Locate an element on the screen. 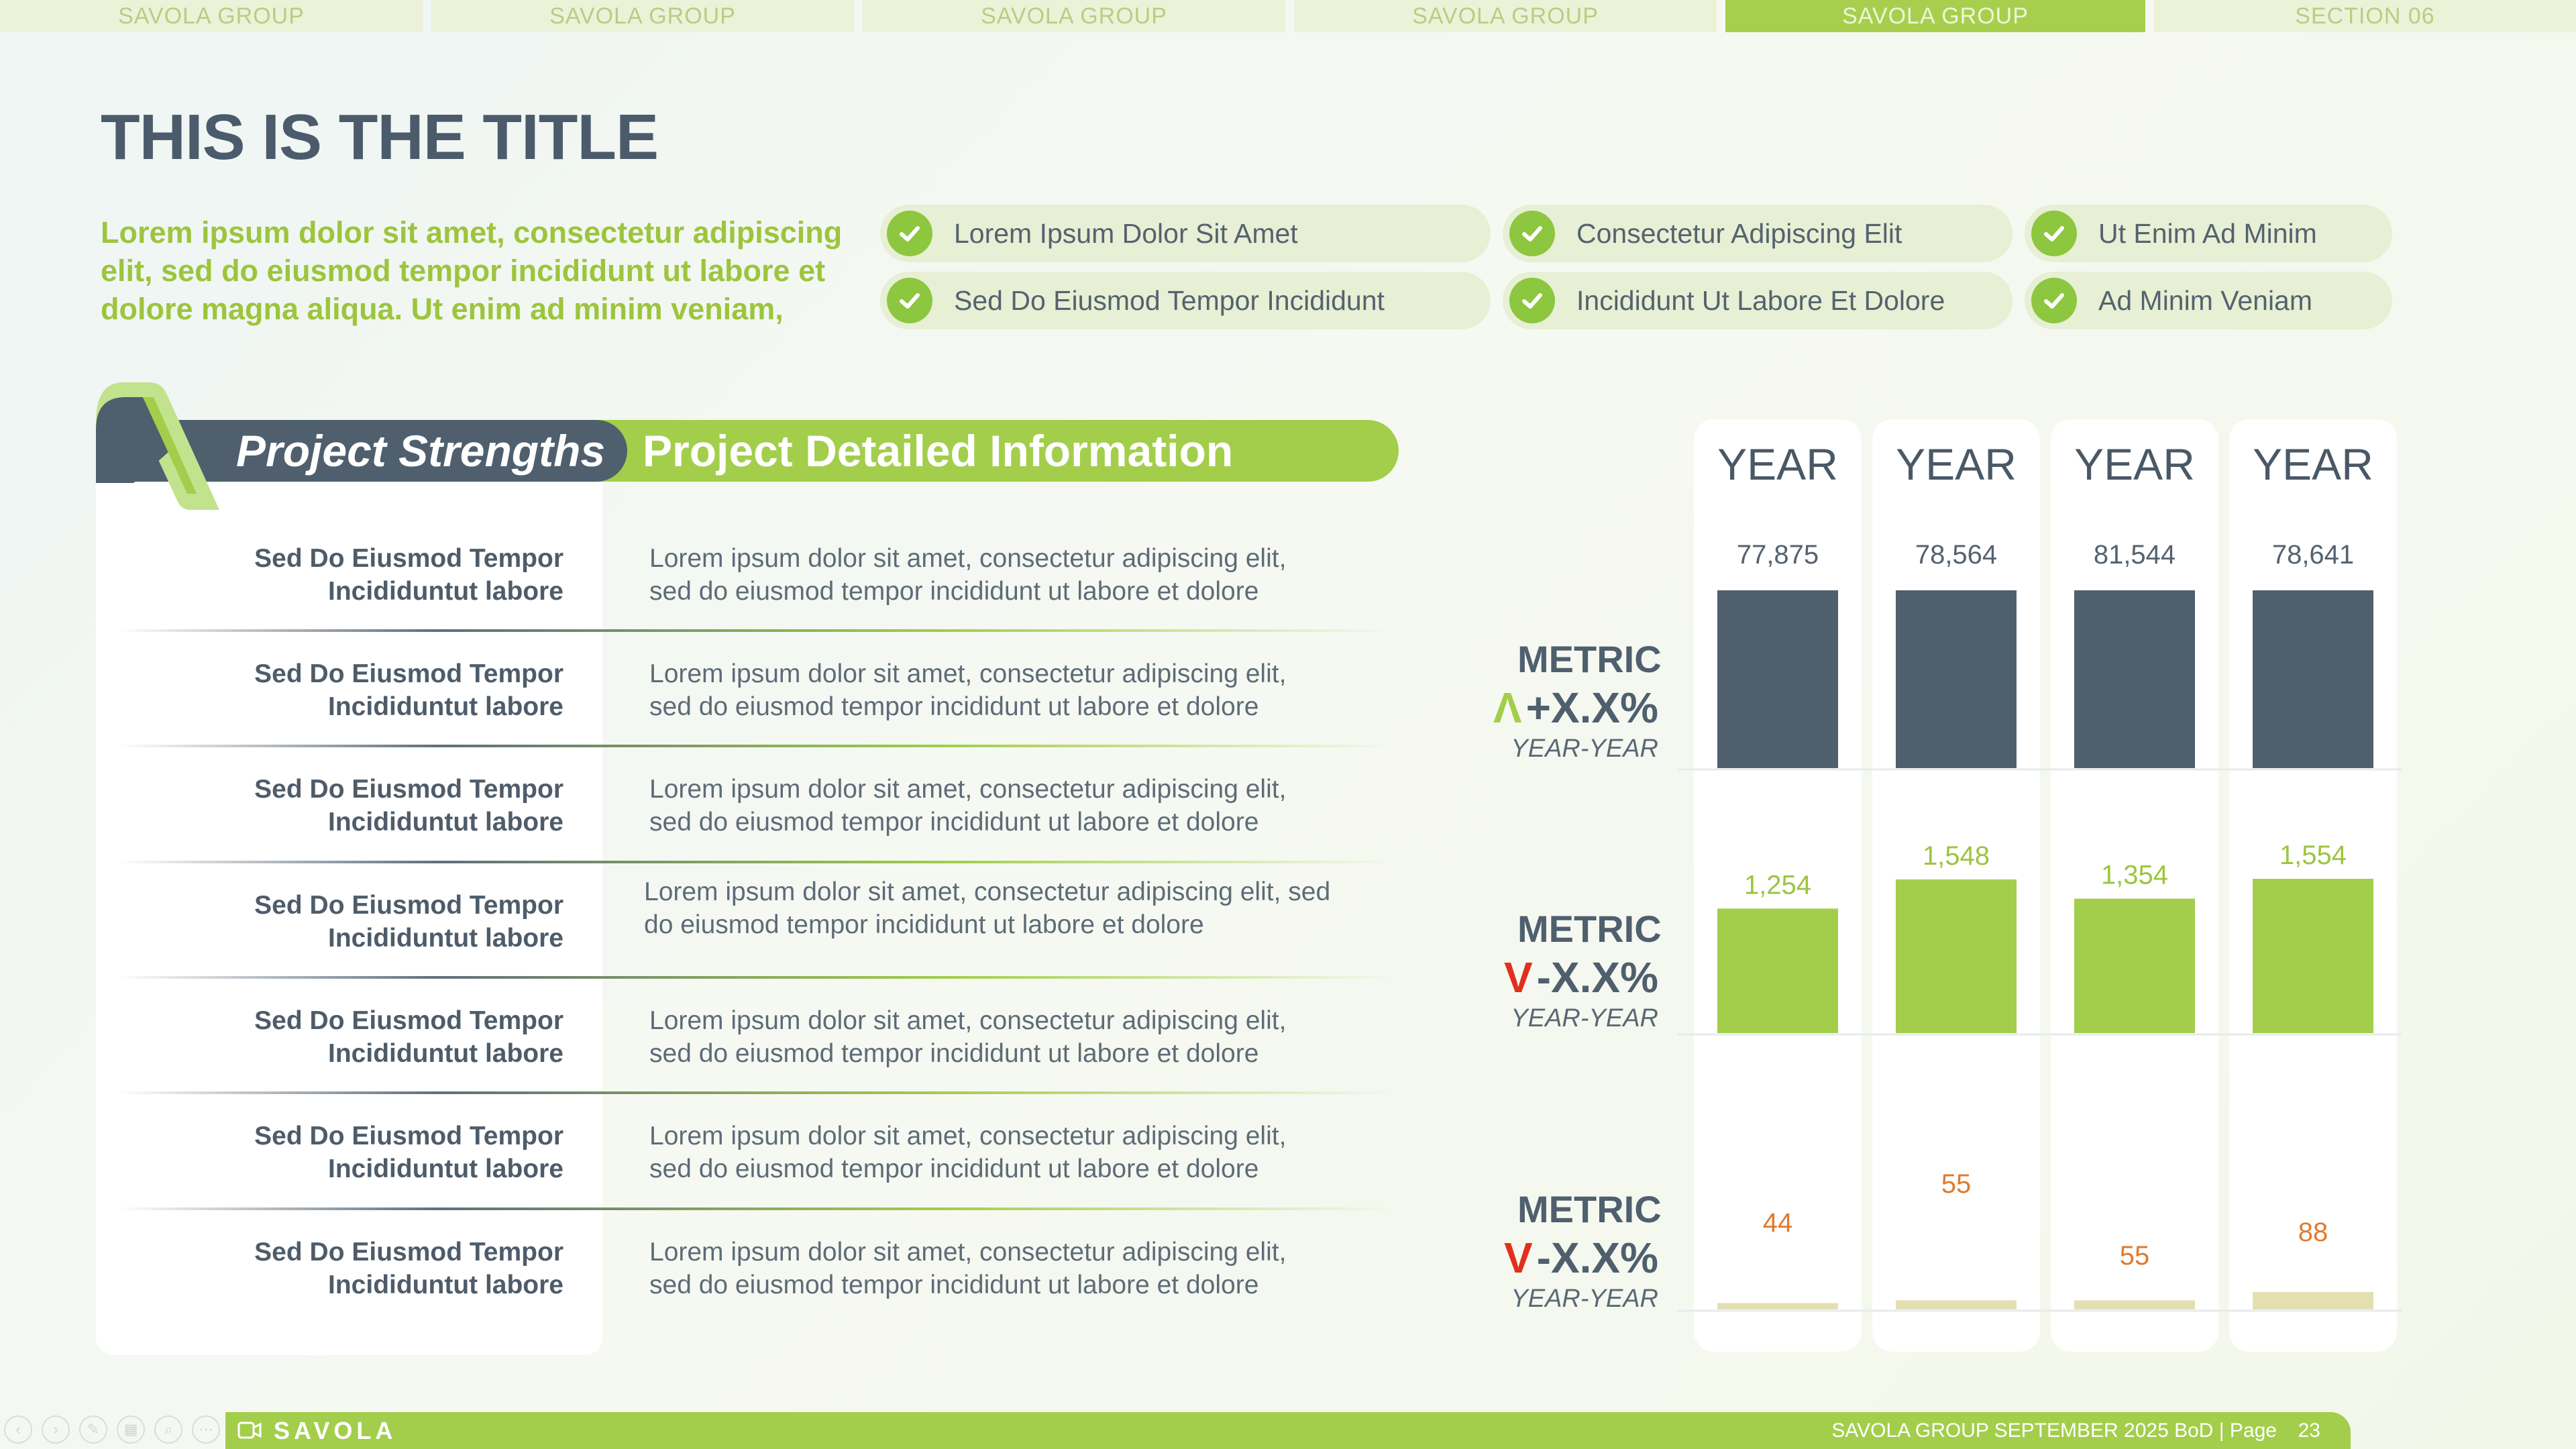  data-label: 1,254 is located at coordinates (1777, 885).